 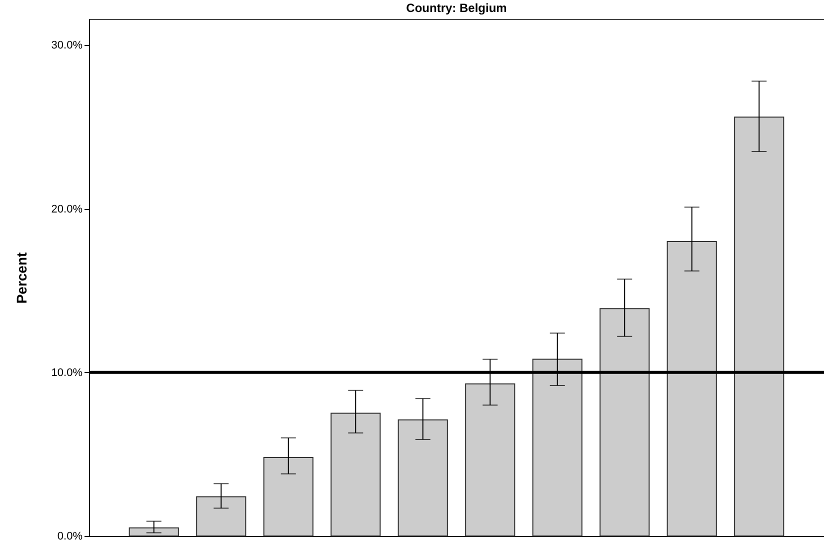 What do you see at coordinates (21, 278) in the screenshot?
I see `y-axis-title: Percent` at bounding box center [21, 278].